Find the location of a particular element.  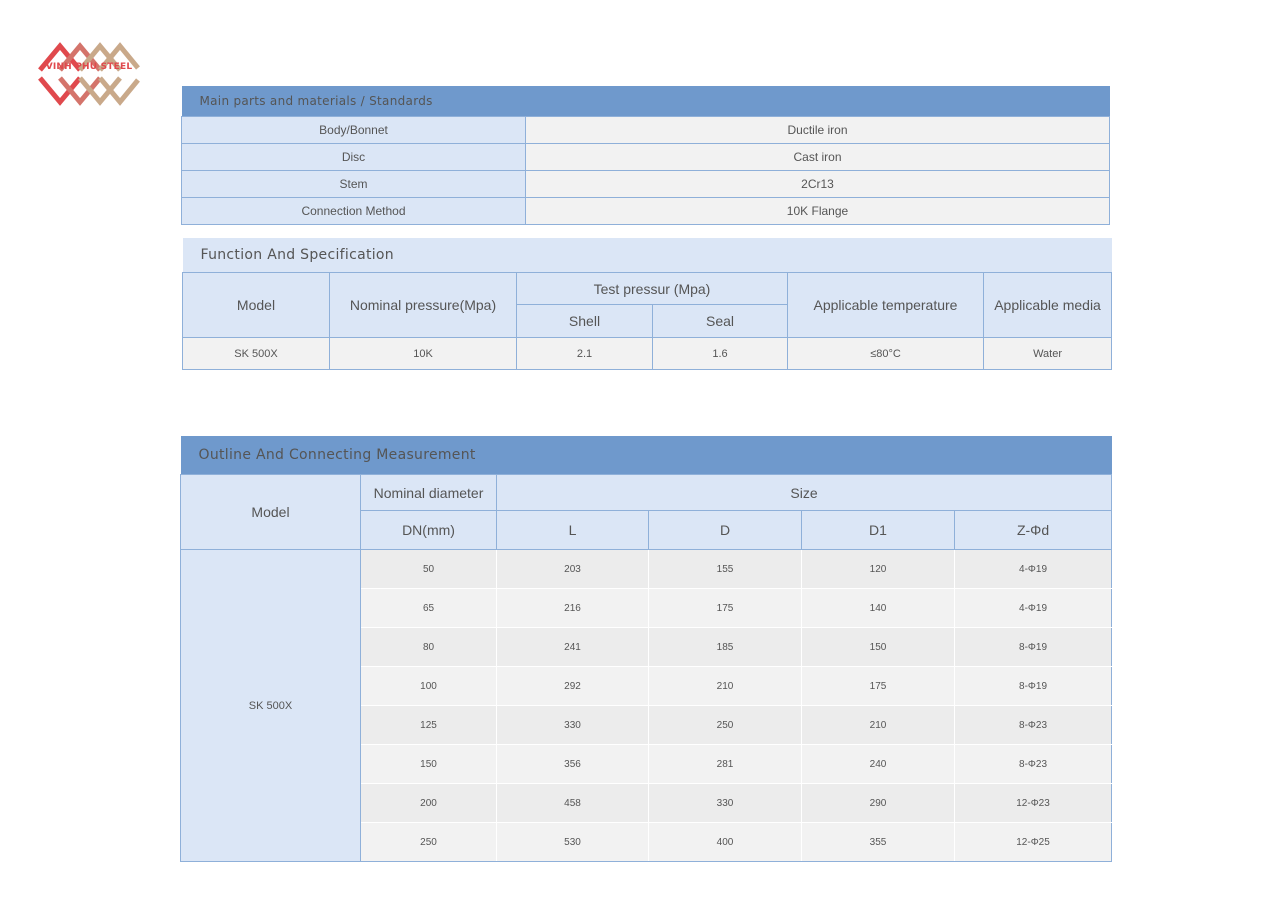

logo-text: VINH PHU STEEL is located at coordinates (89, 67).